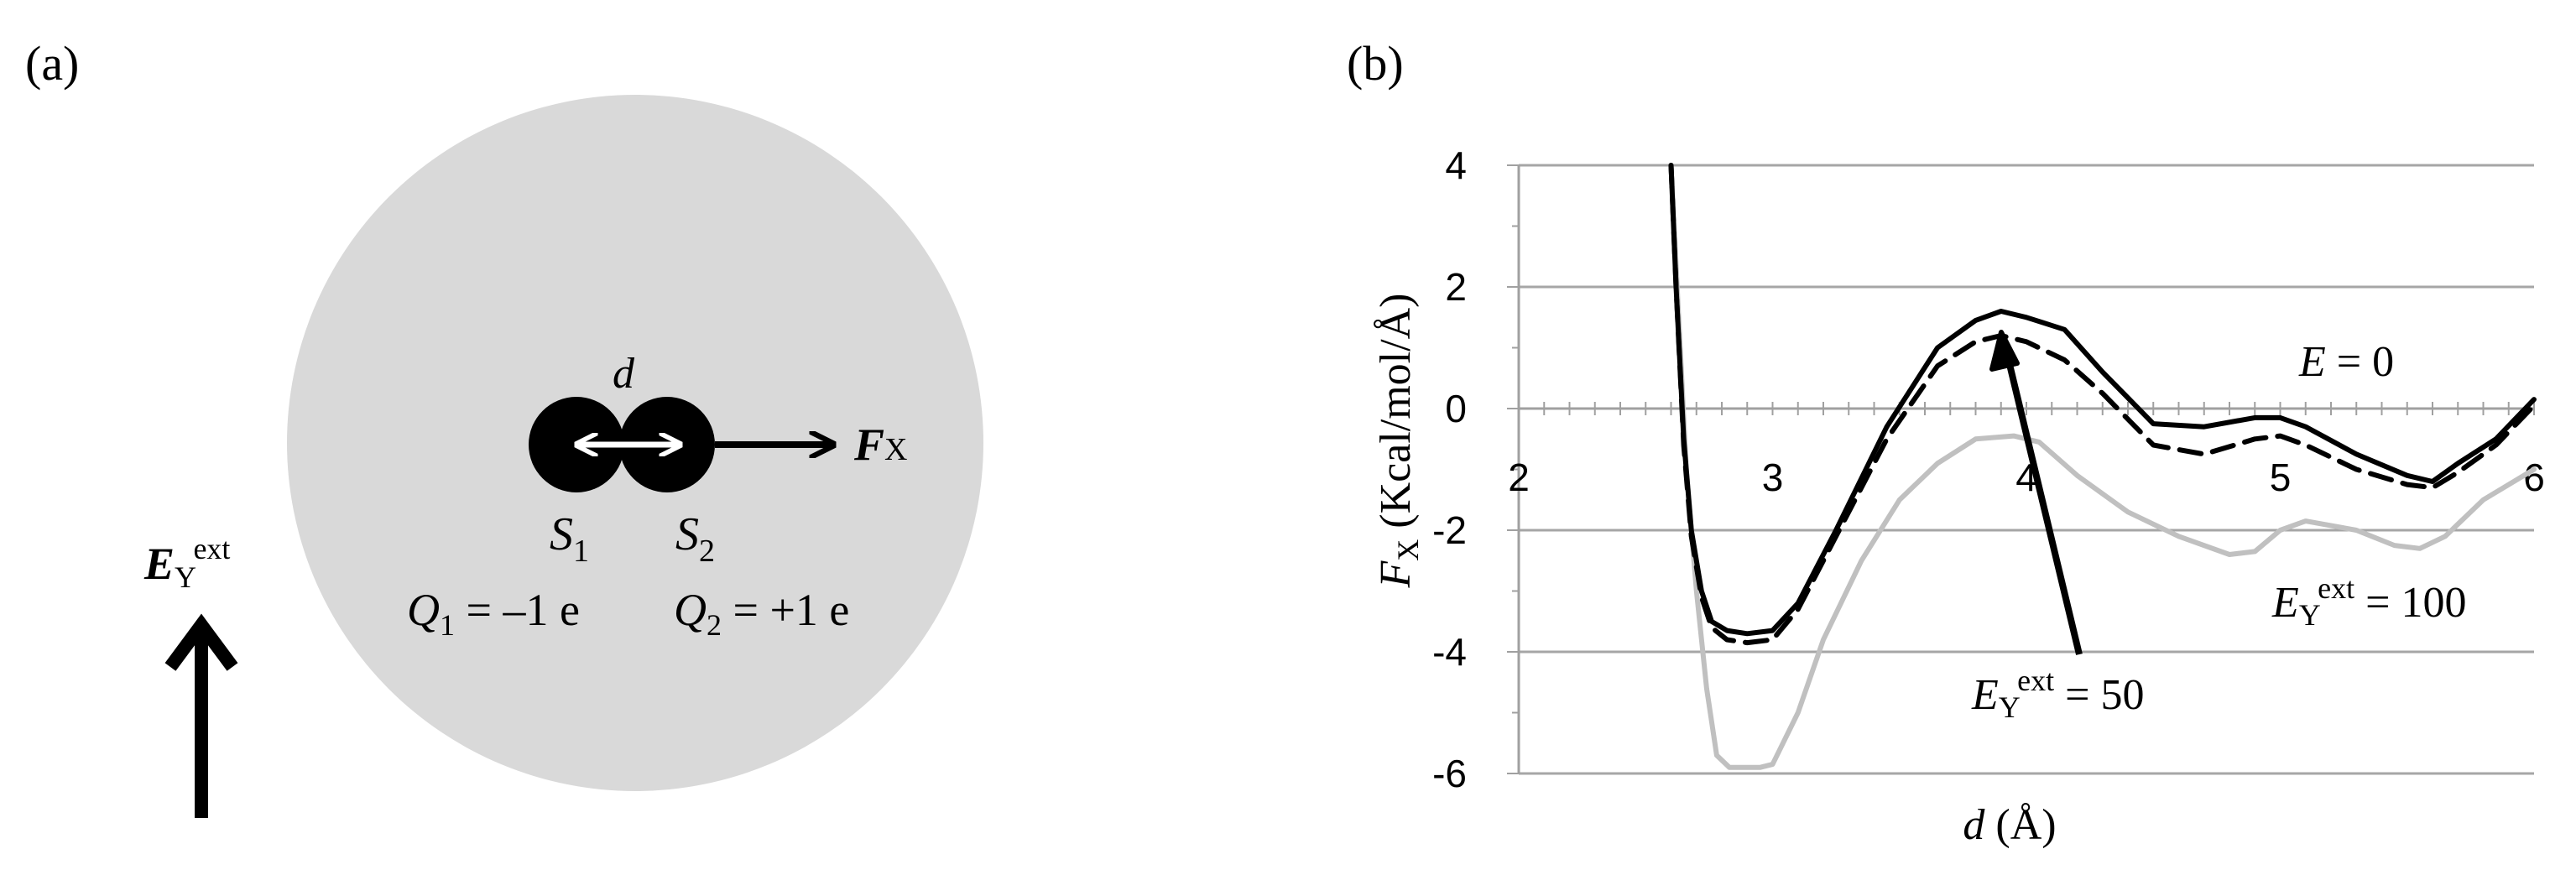 Image resolution: width=2576 pixels, height=875 pixels. What do you see at coordinates (2410, 603) in the screenshot?
I see `annotation-e100-value: = 100` at bounding box center [2410, 603].